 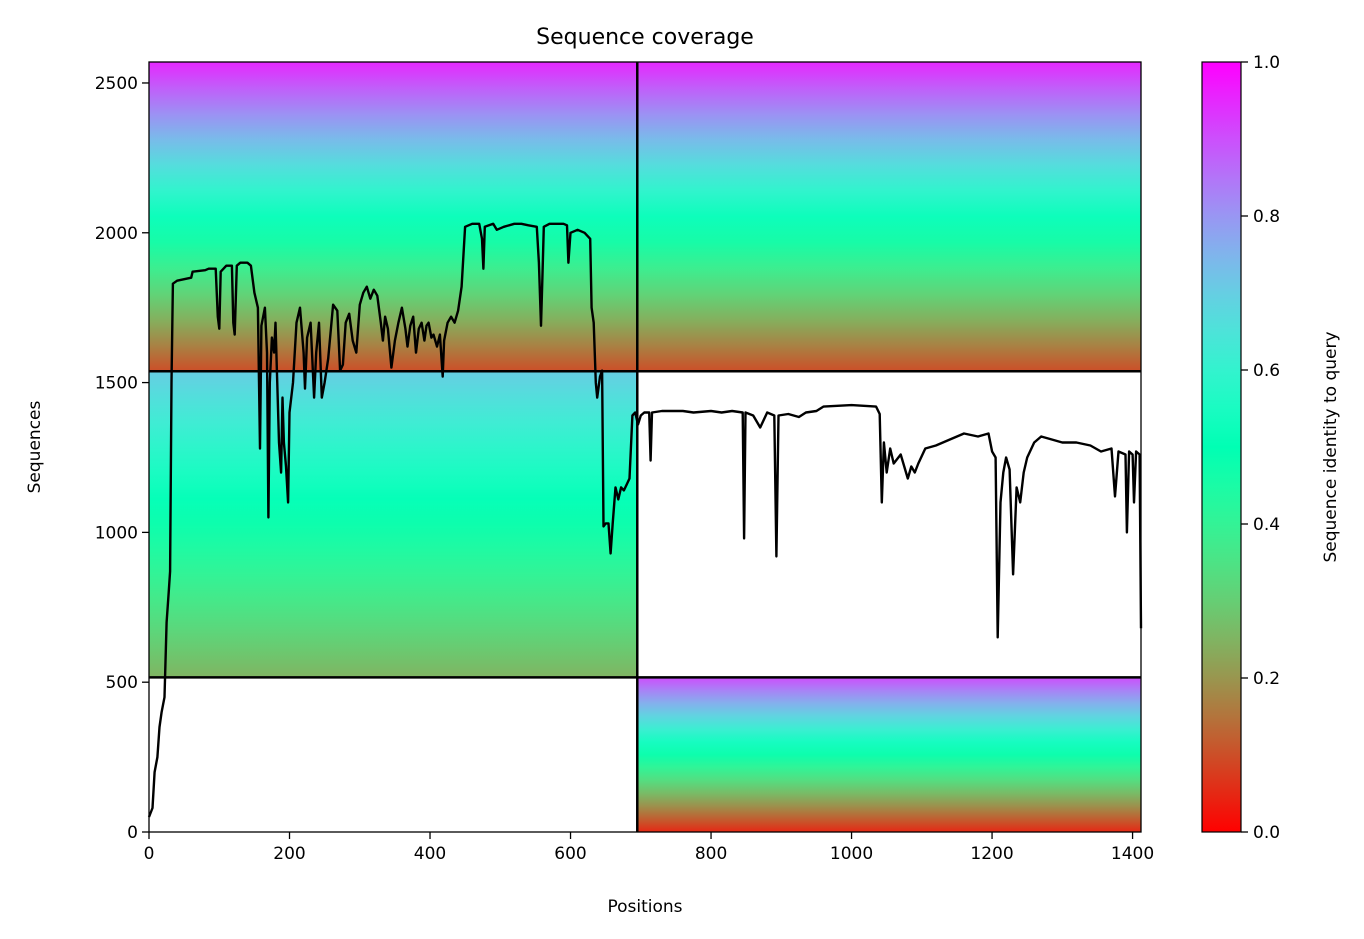 I want to click on colorbar-tick-label: 0.8, so click(x=1266, y=217).